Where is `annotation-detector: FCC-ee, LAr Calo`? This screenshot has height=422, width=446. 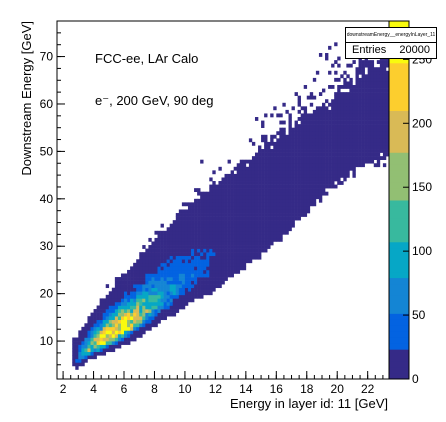
annotation-detector: FCC-ee, LAr Calo is located at coordinates (146, 58).